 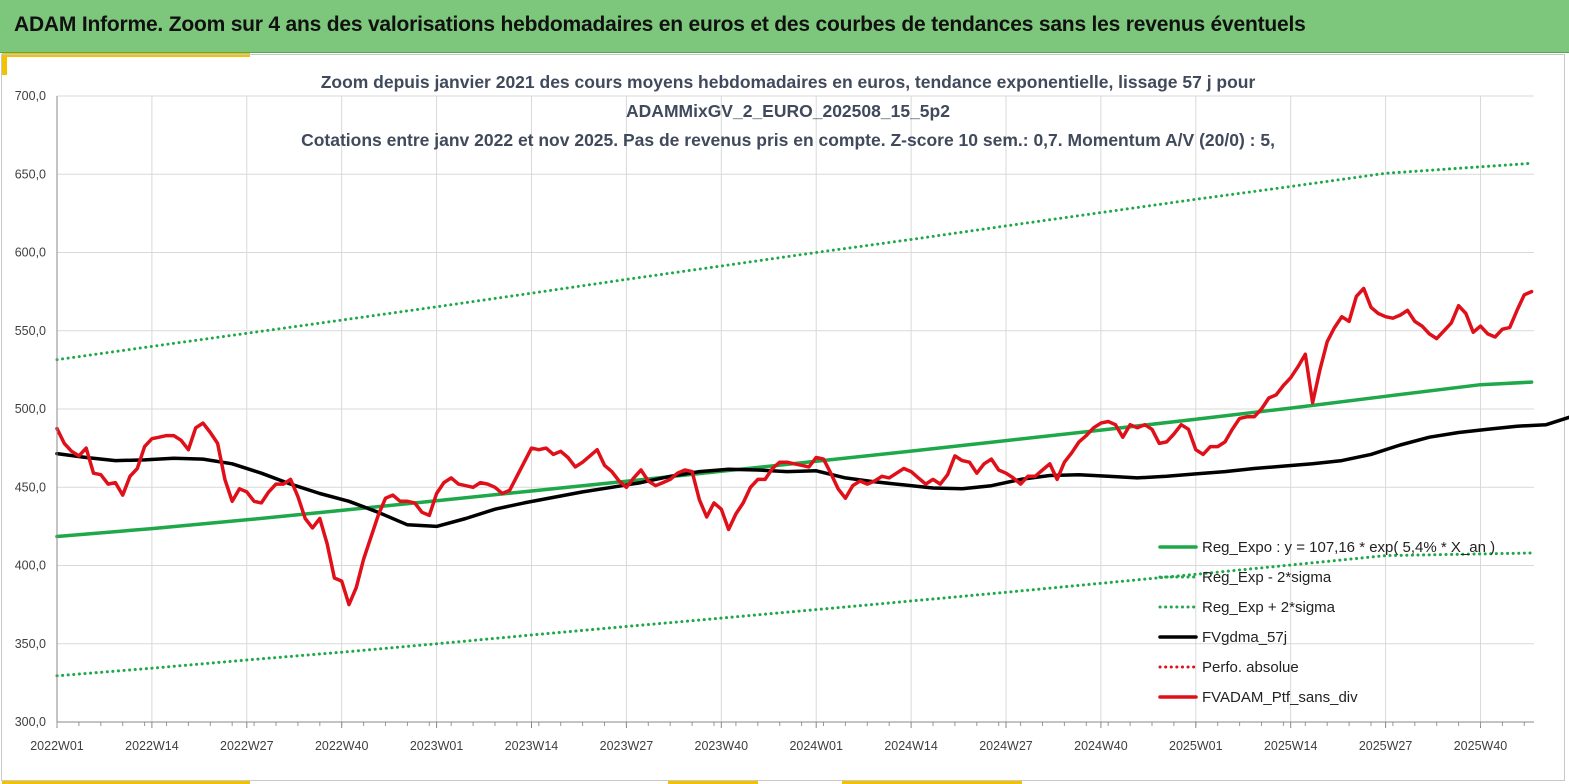 What do you see at coordinates (57, 746) in the screenshot?
I see `x-tick-label: 2022W01` at bounding box center [57, 746].